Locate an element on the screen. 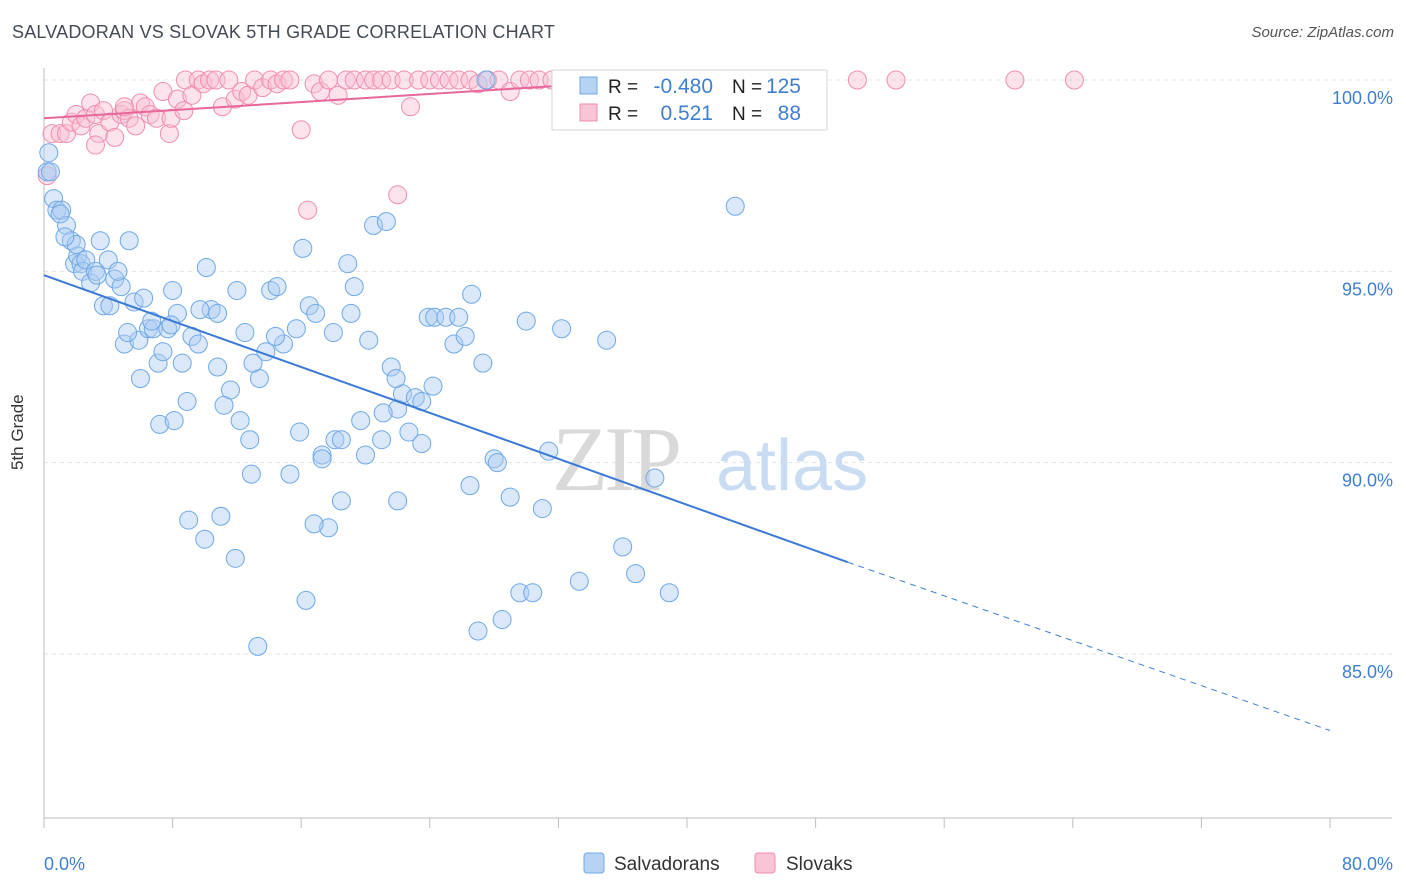  x-tick-label: 80.0% is located at coordinates (1367, 864).